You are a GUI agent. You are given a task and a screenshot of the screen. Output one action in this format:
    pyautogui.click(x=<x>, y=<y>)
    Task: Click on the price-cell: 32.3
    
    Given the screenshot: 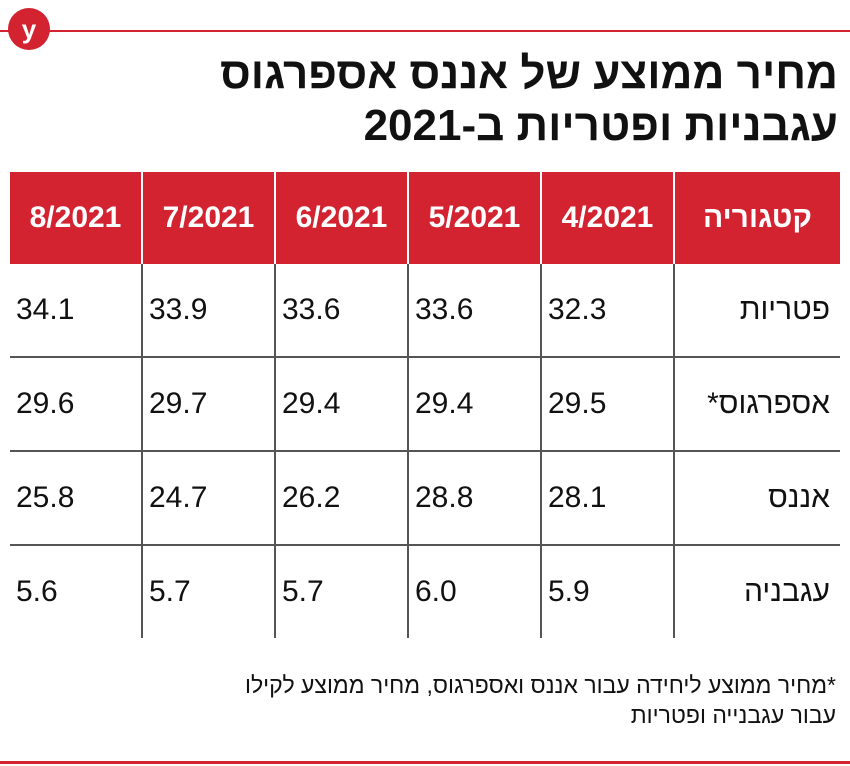 What is the action you would take?
    pyautogui.click(x=607, y=311)
    